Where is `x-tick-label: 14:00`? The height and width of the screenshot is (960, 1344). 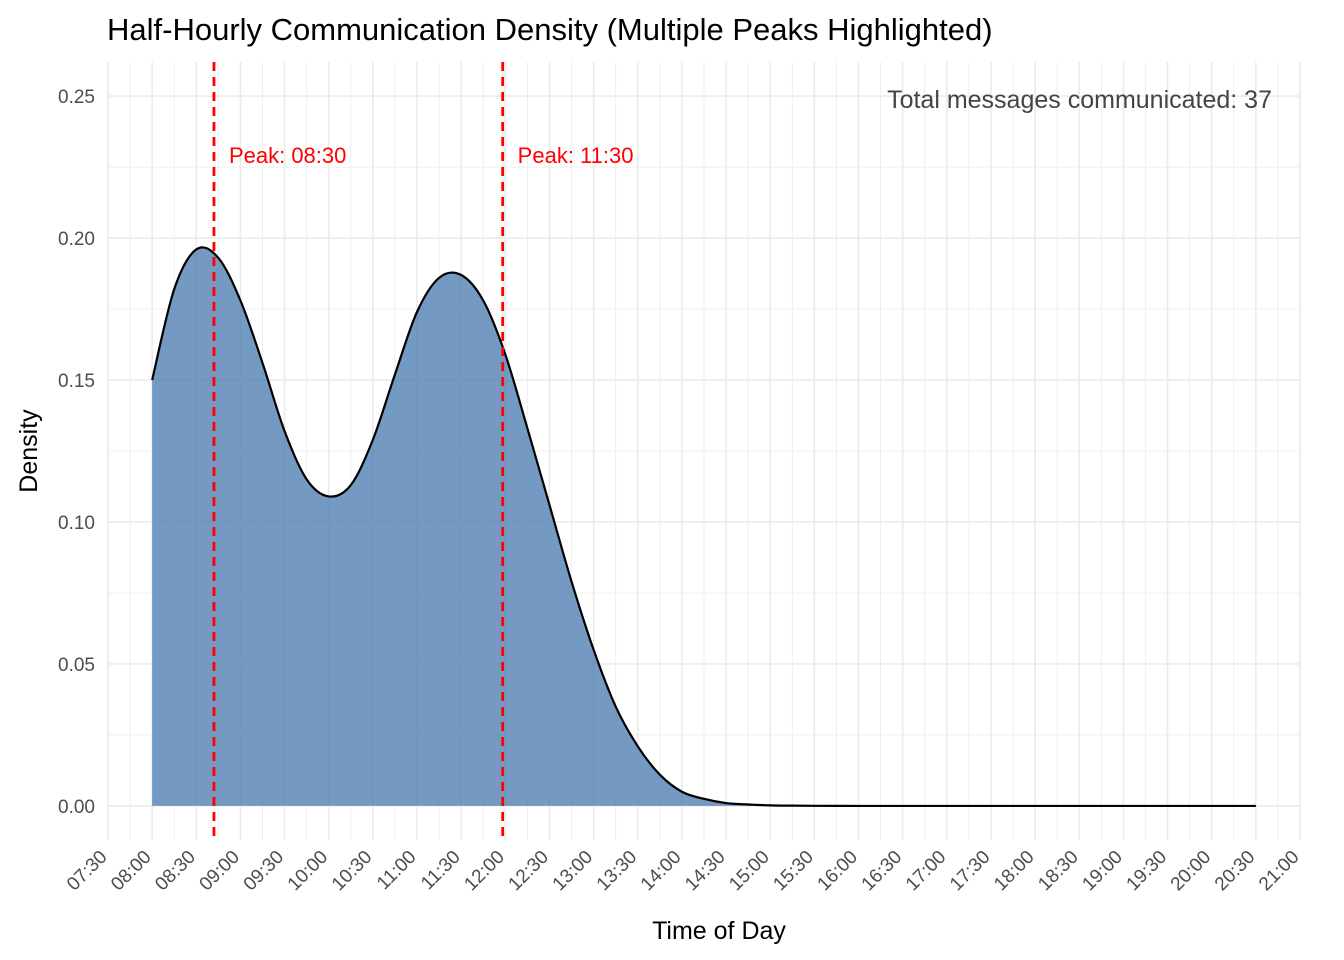 x-tick-label: 14:00 is located at coordinates (661, 871).